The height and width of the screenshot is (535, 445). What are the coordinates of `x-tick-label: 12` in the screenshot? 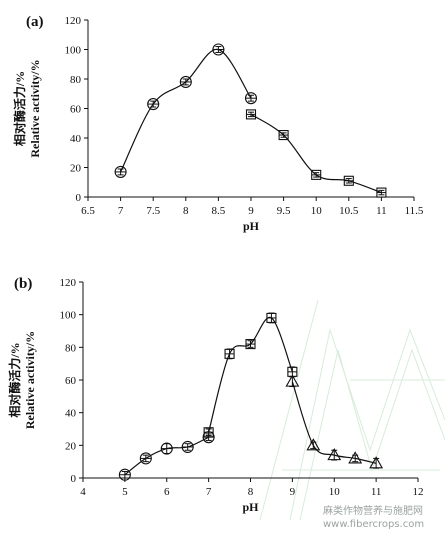 It's located at (418, 492).